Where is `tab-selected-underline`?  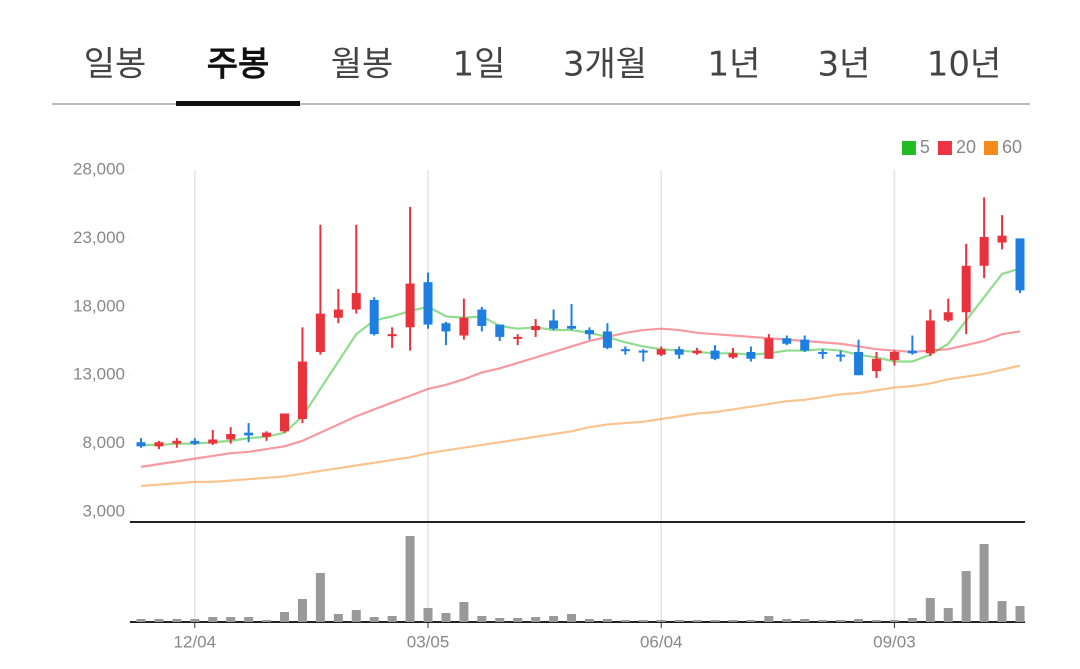
tab-selected-underline is located at coordinates (238, 103).